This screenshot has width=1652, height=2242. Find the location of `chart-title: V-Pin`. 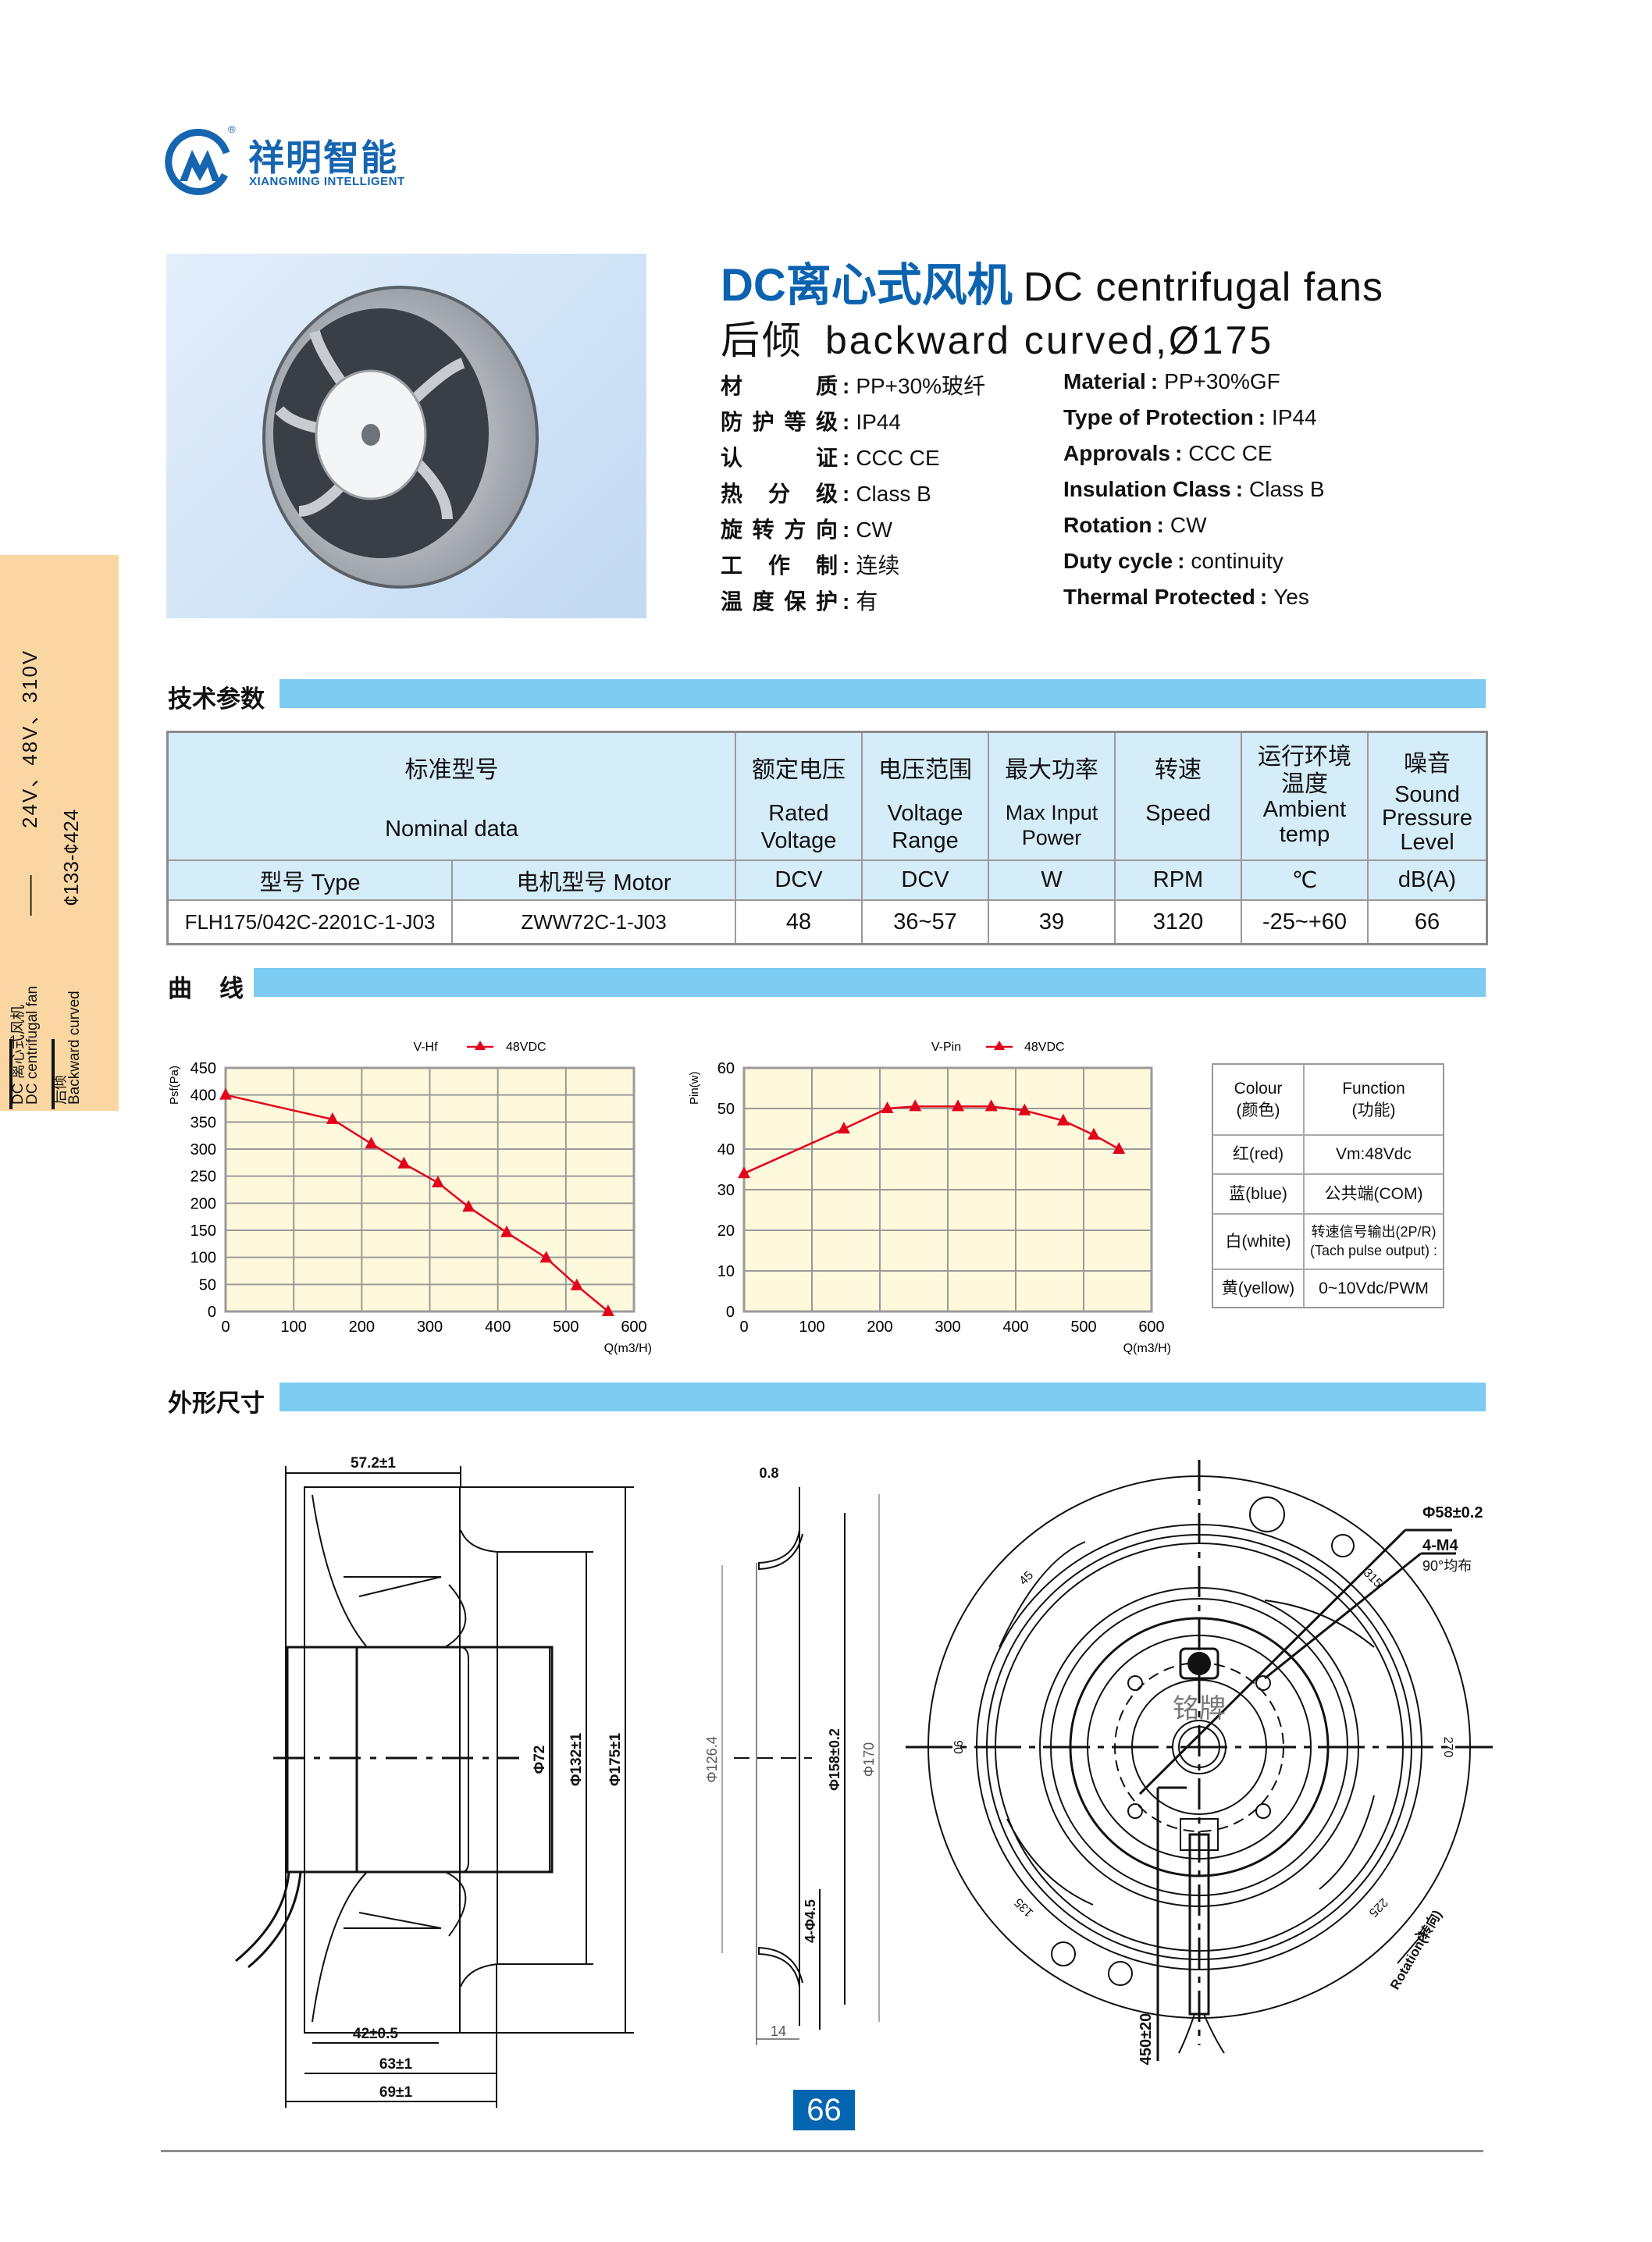

chart-title: V-Pin is located at coordinates (946, 1047).